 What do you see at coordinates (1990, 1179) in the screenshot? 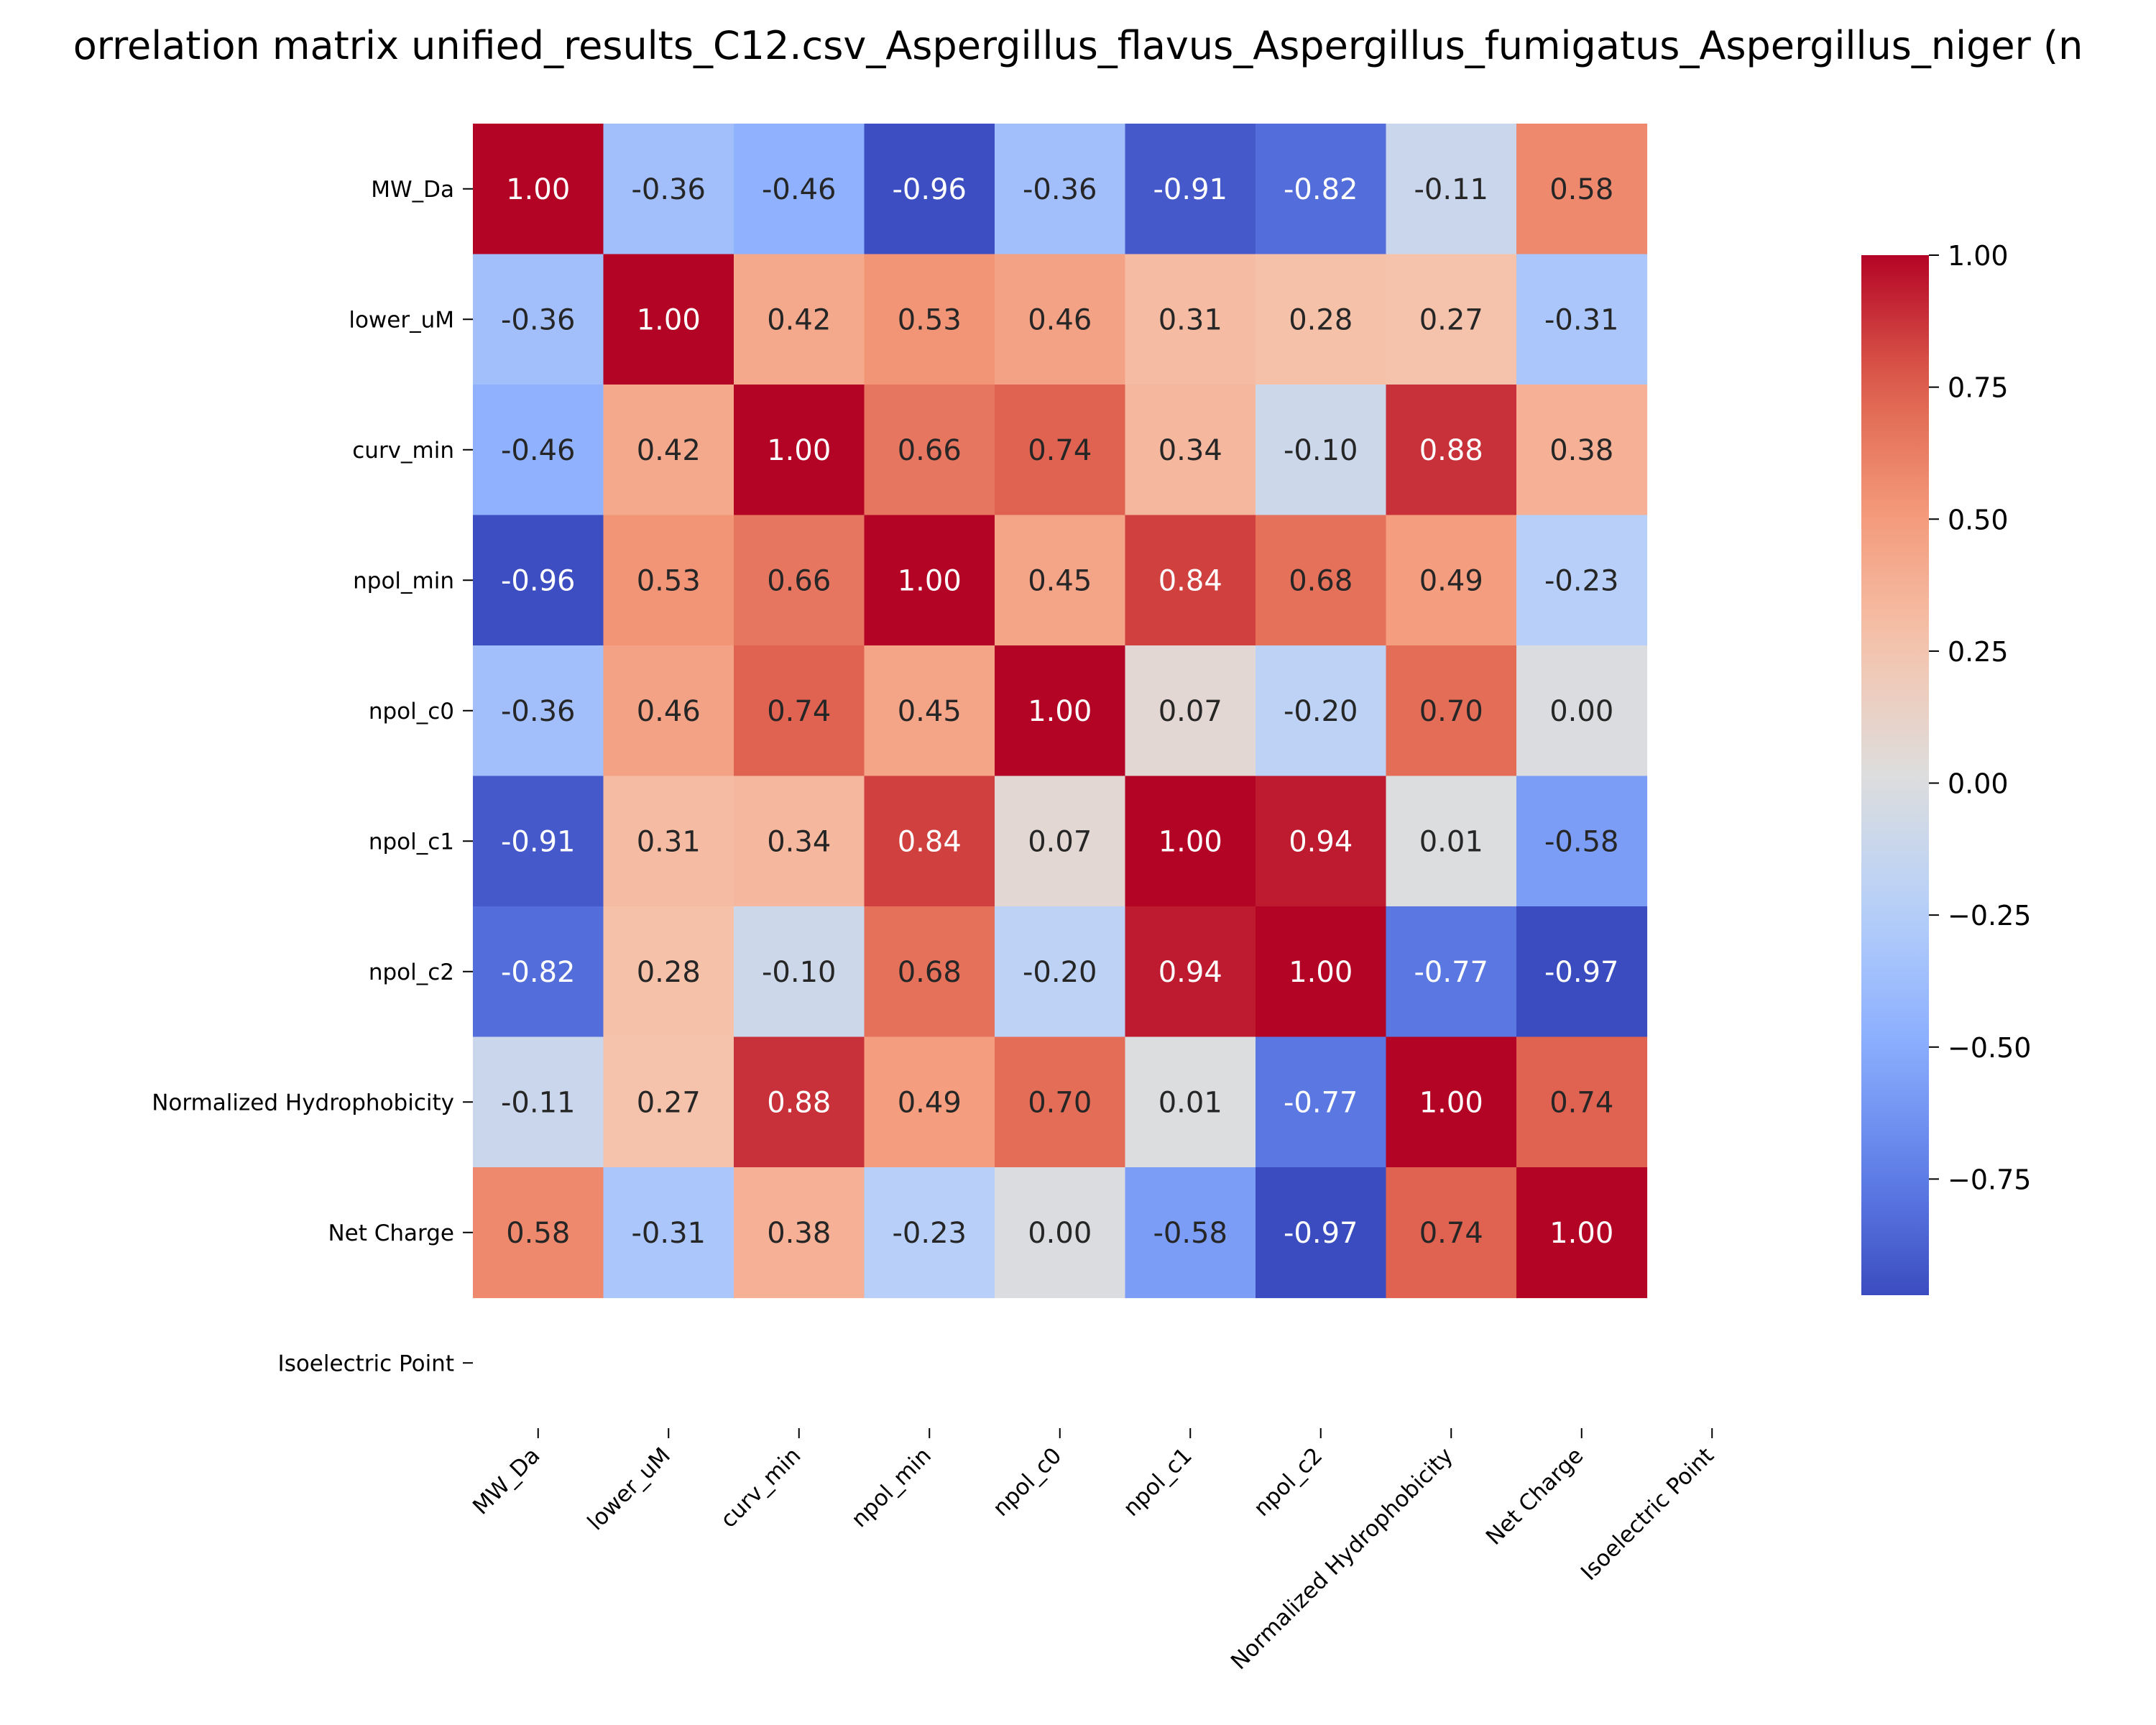
I see `colorbar-tick-label: −0.75` at bounding box center [1990, 1179].